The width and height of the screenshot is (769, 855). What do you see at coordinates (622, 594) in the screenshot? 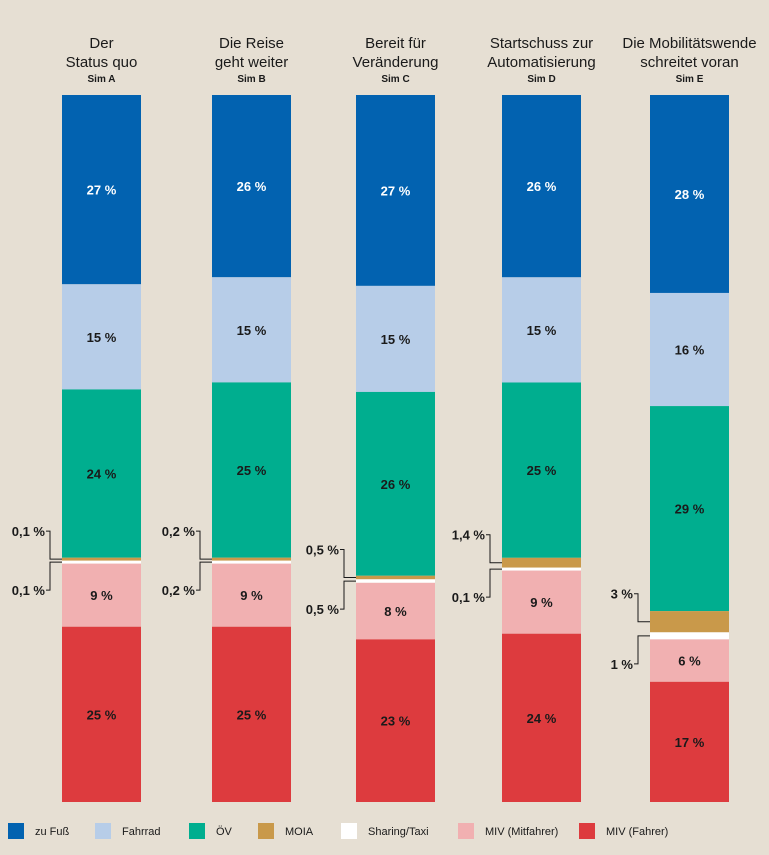
I see `callout-label-moia: 3 %` at bounding box center [622, 594].